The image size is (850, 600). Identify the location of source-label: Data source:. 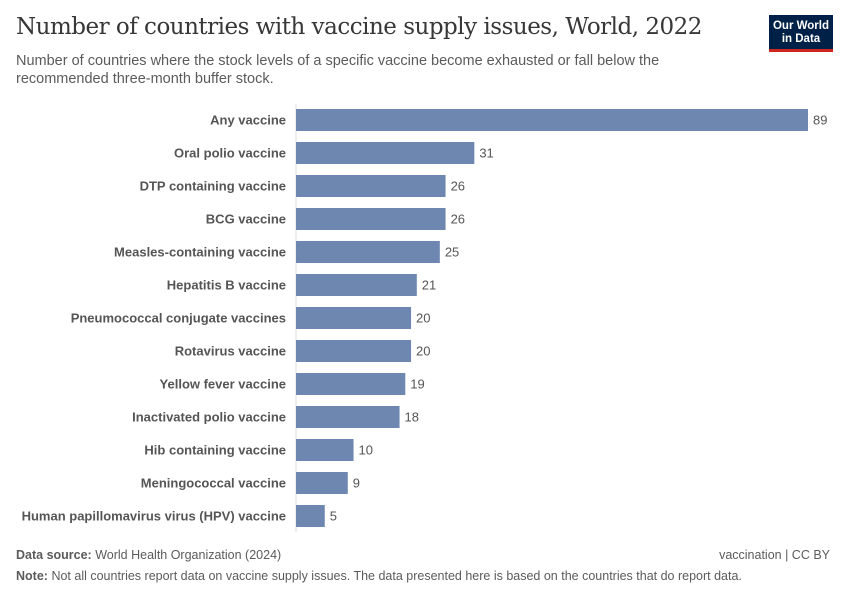
(54, 555).